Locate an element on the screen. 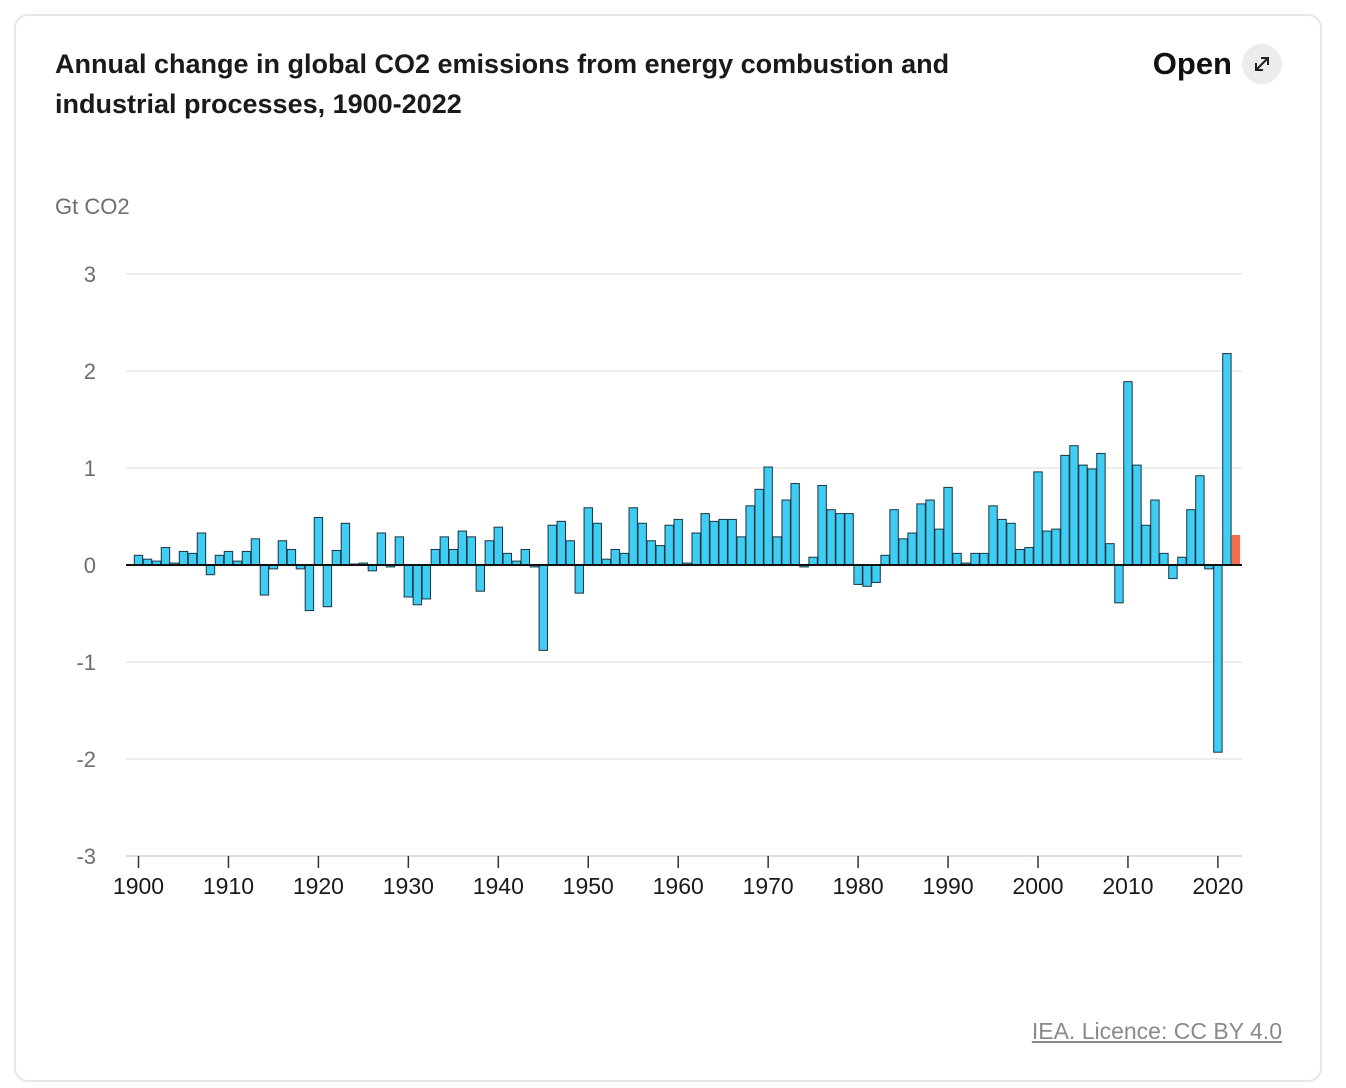  x-tick-label: 1960 is located at coordinates (678, 886).